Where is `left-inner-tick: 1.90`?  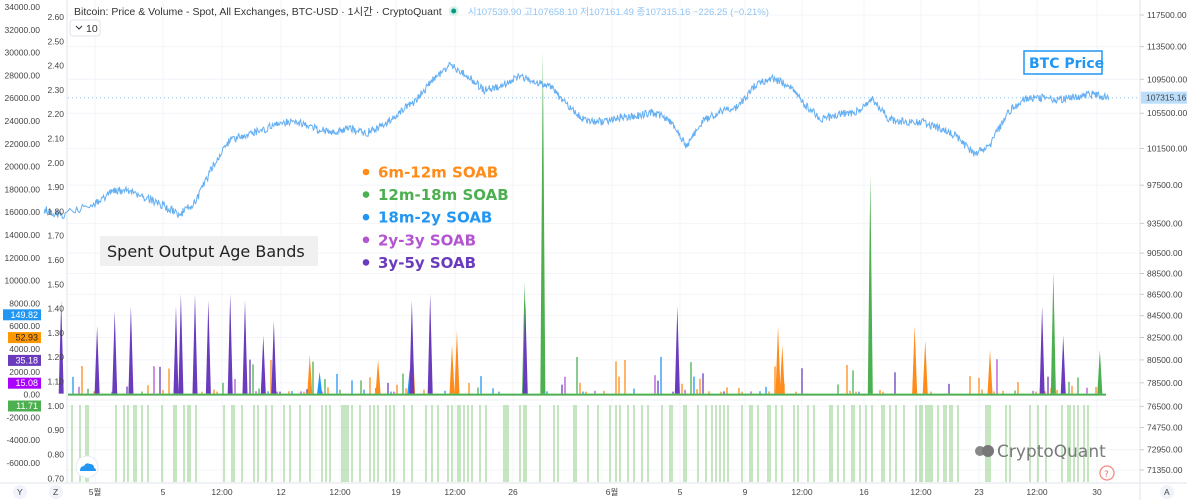 left-inner-tick: 1.90 is located at coordinates (55, 187).